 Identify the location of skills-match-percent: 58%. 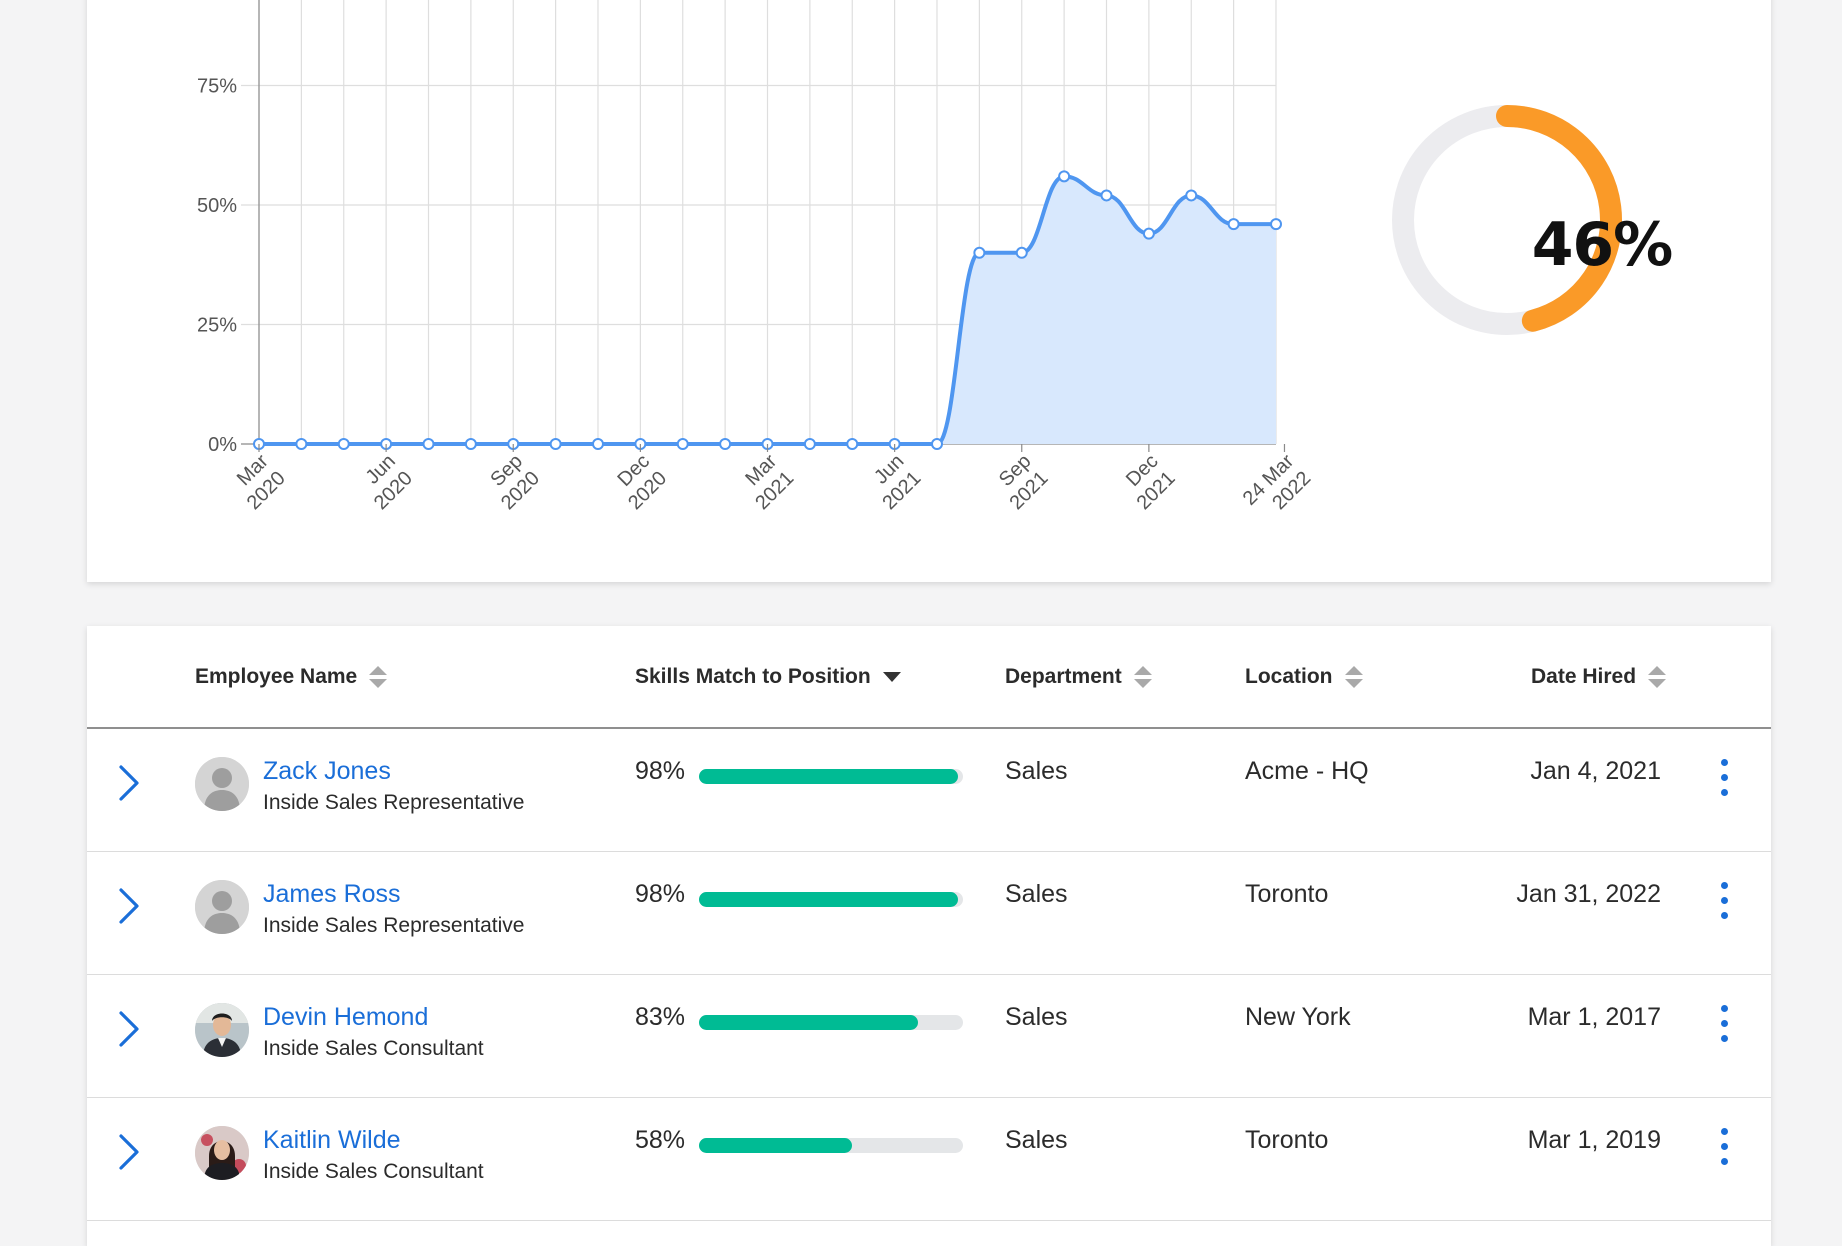
(660, 1140).